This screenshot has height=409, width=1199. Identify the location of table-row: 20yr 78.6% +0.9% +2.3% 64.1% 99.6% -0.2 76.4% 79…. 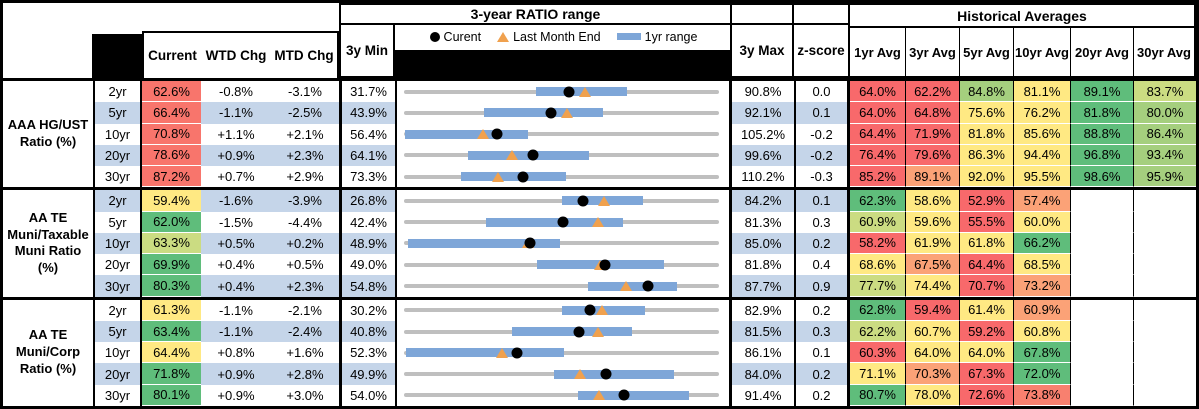
(645, 155).